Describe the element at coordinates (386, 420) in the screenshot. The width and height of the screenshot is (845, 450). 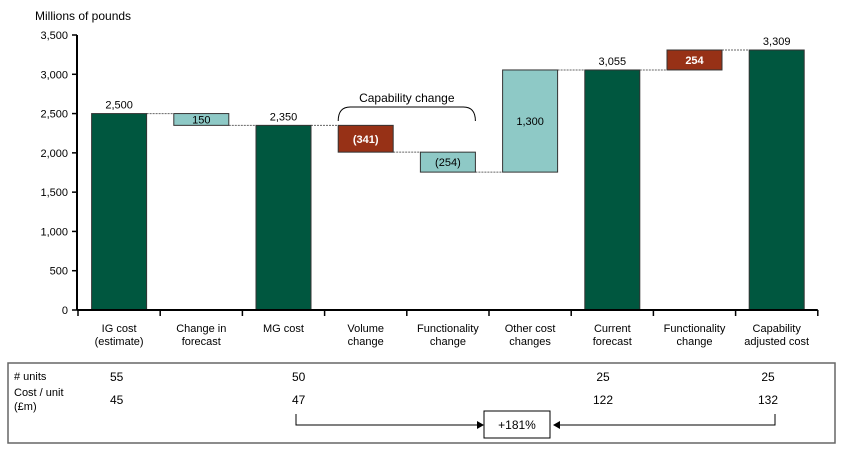
I see `arrow-left-line` at that location.